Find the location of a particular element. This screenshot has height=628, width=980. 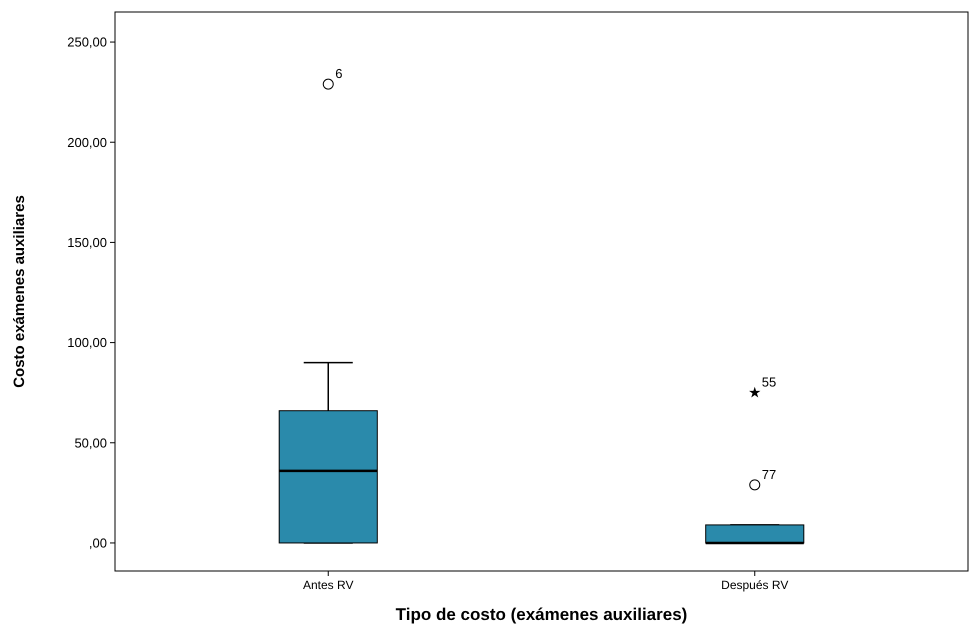

x-tick-label: Después RV is located at coordinates (754, 585).